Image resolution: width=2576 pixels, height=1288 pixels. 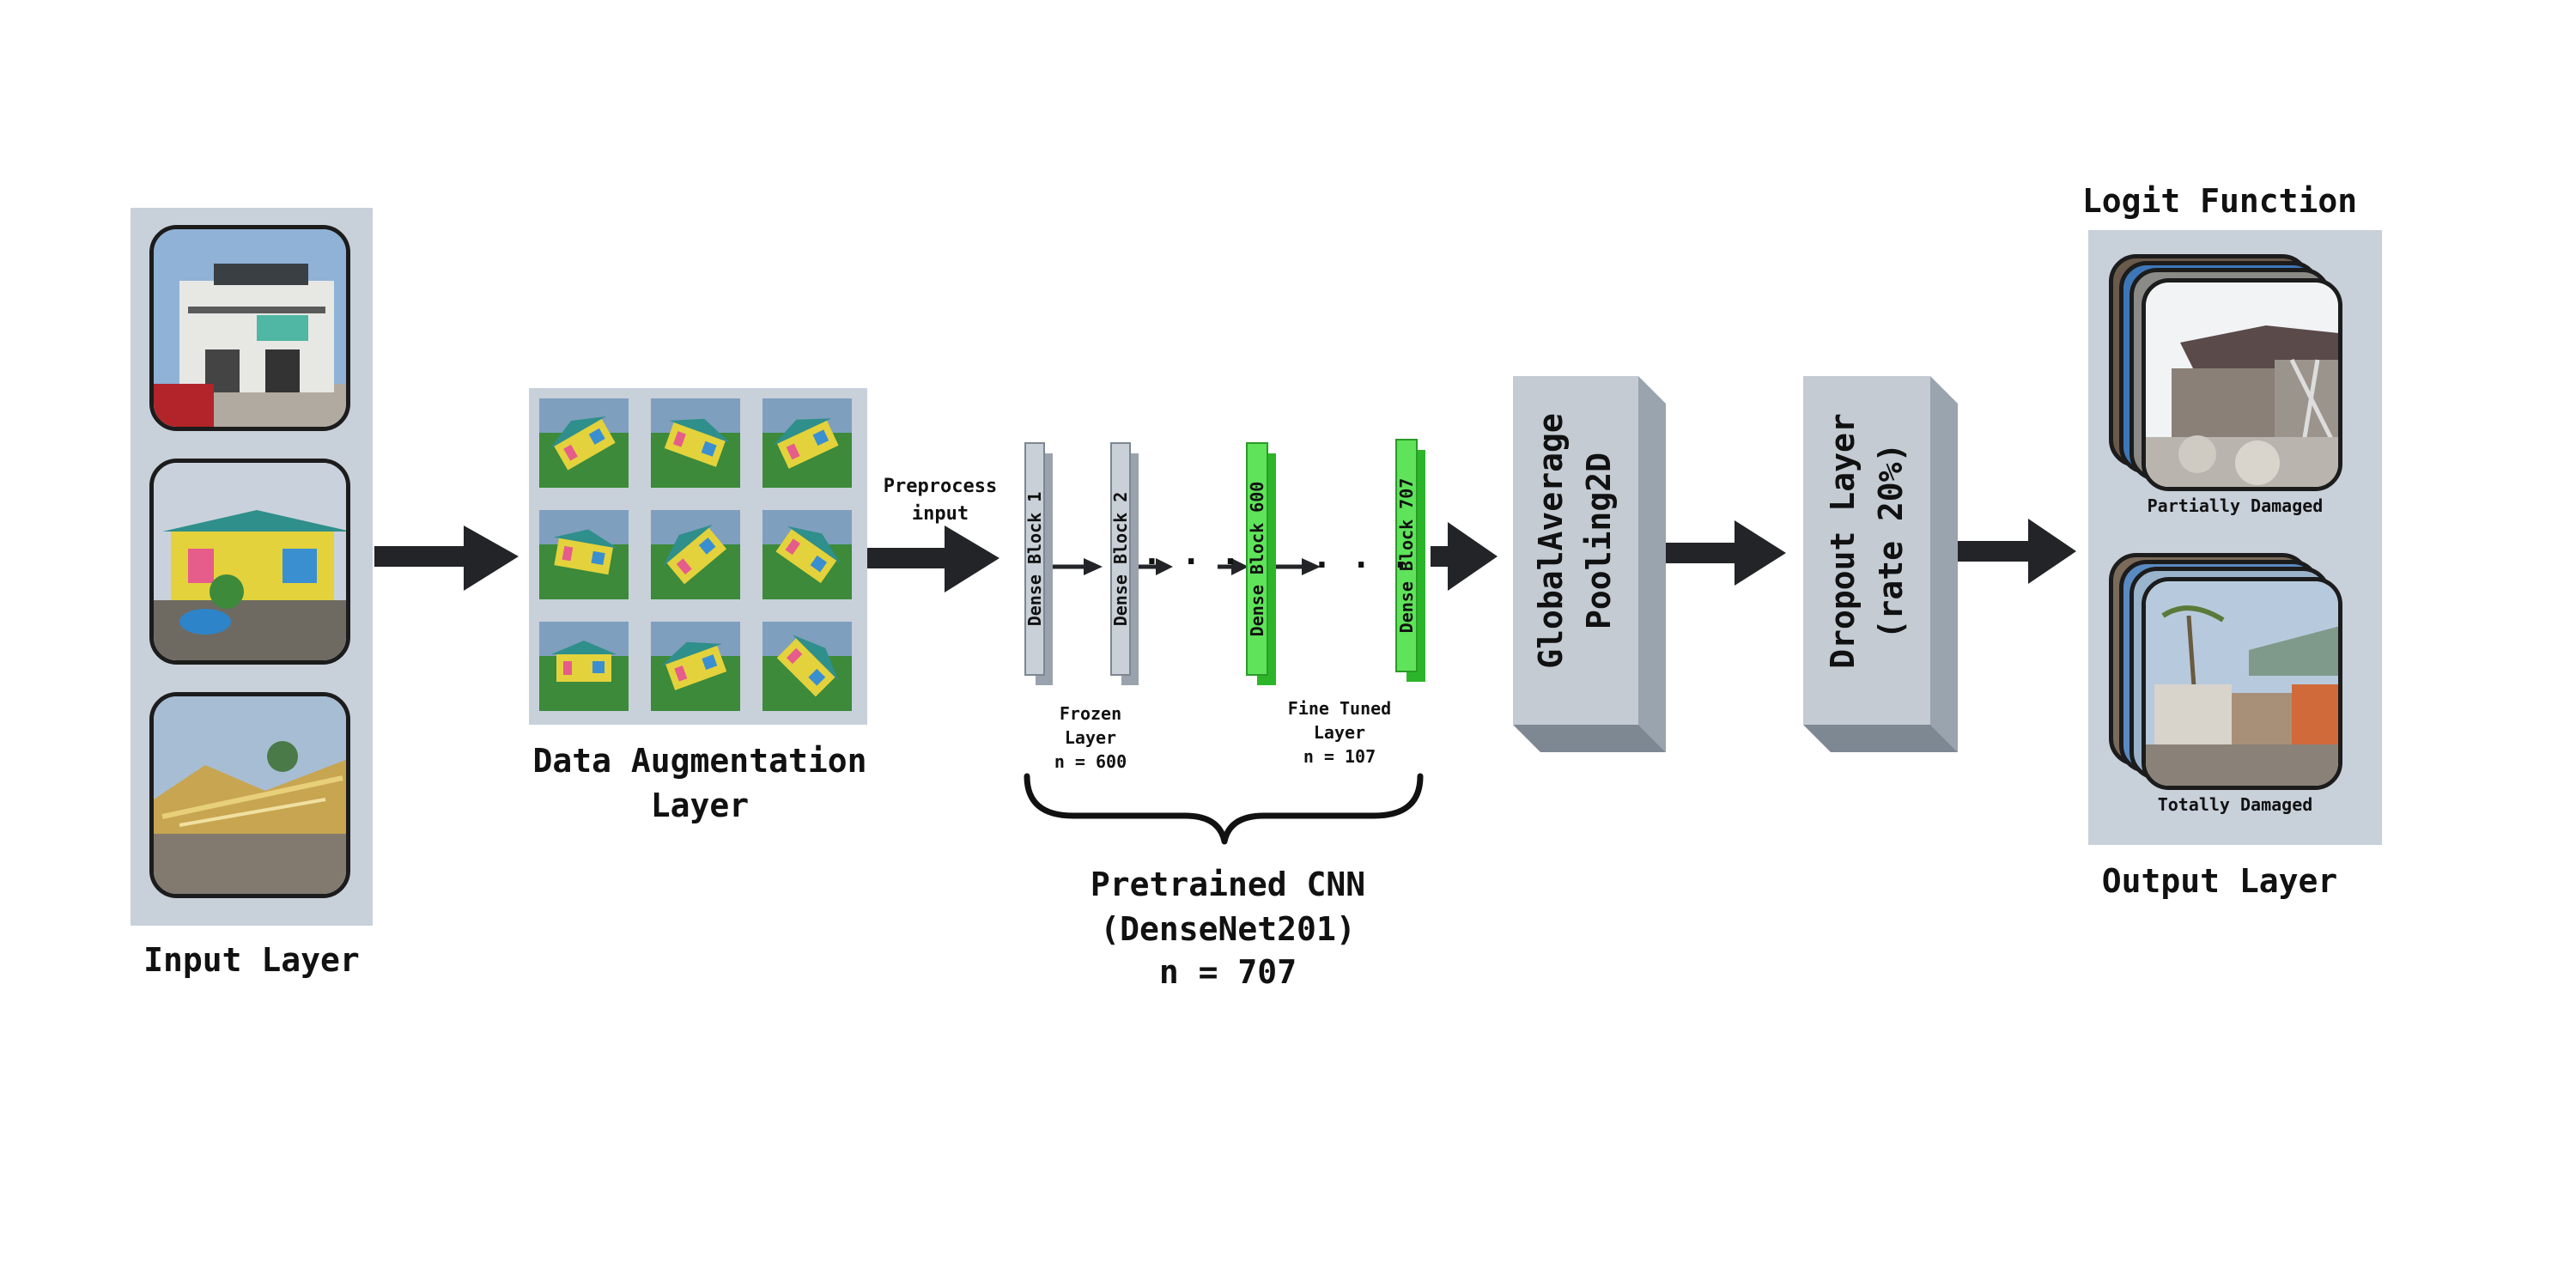 I want to click on arrow-input-to-augmentation, so click(x=446, y=558).